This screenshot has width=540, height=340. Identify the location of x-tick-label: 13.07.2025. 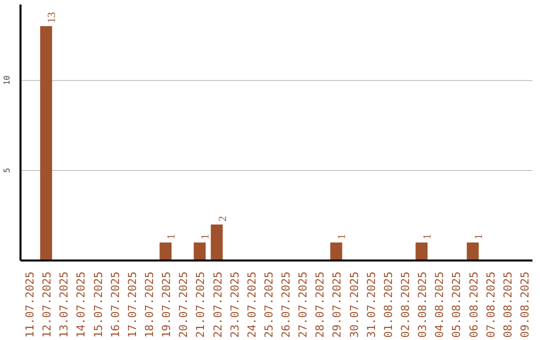
(64, 304).